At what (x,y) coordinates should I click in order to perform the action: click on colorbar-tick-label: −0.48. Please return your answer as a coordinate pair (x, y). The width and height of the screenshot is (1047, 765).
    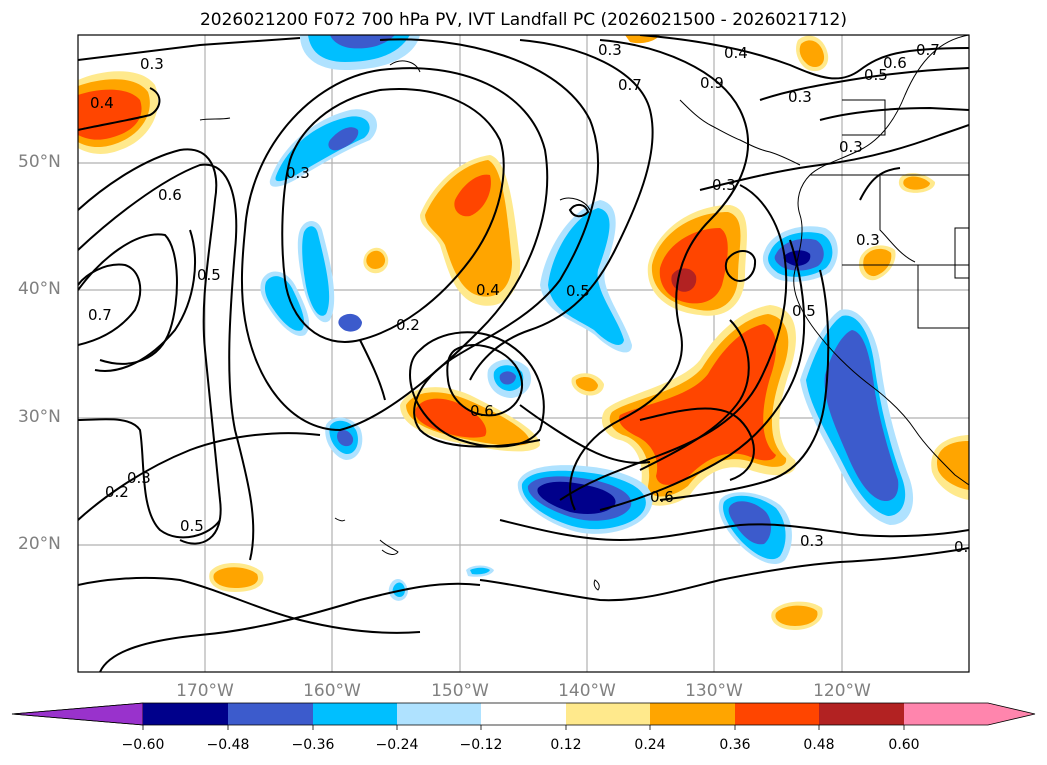
    Looking at the image, I should click on (228, 745).